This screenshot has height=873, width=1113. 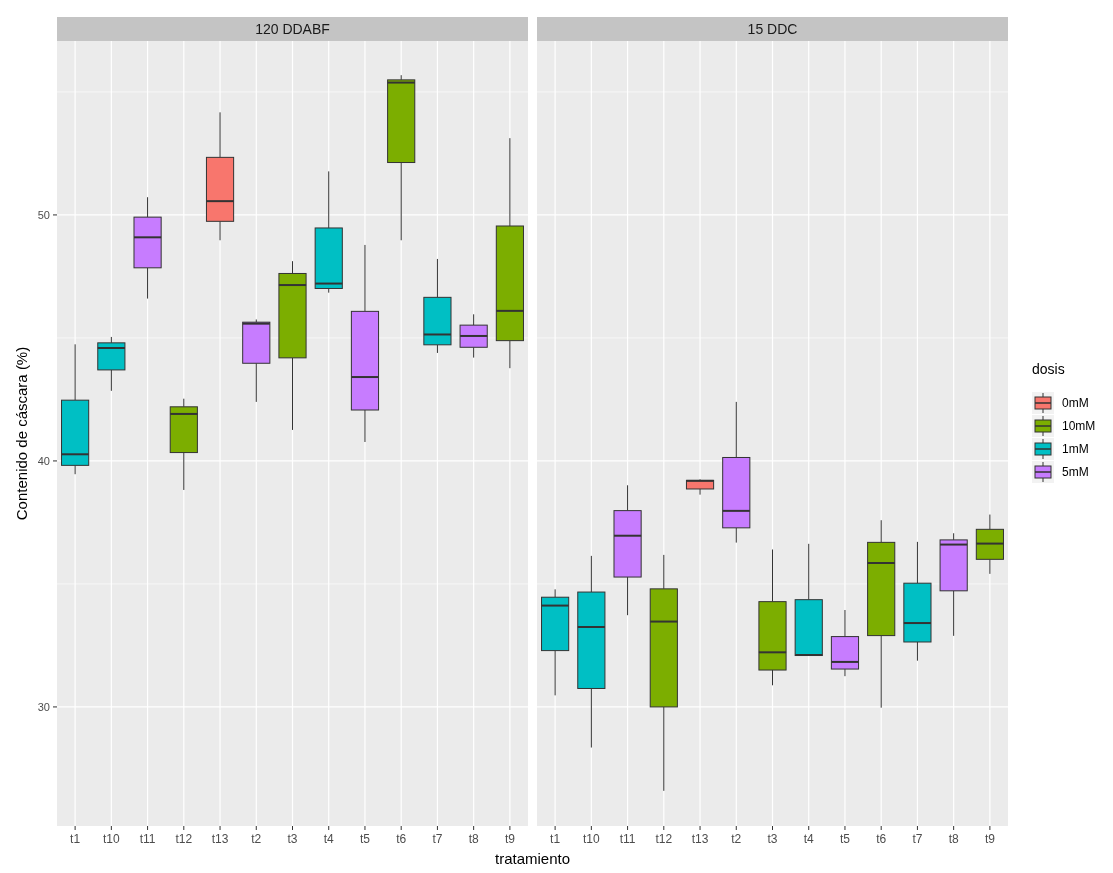 I want to click on legend-label: 1mM, so click(x=1075, y=449).